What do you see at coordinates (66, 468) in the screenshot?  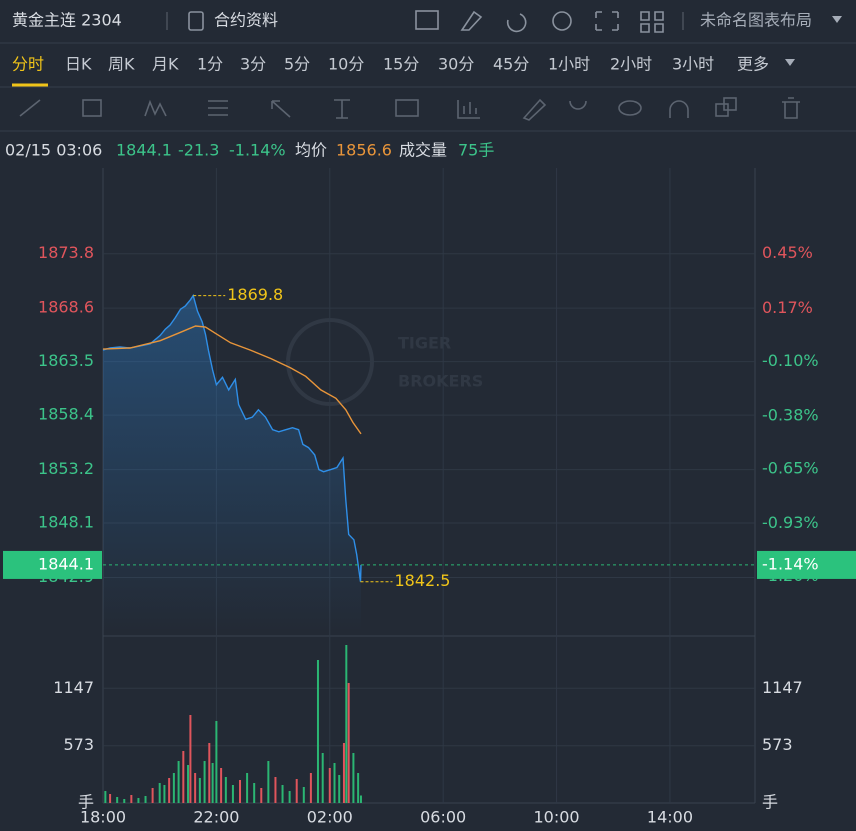 I see `y-tick-label: 1853.2` at bounding box center [66, 468].